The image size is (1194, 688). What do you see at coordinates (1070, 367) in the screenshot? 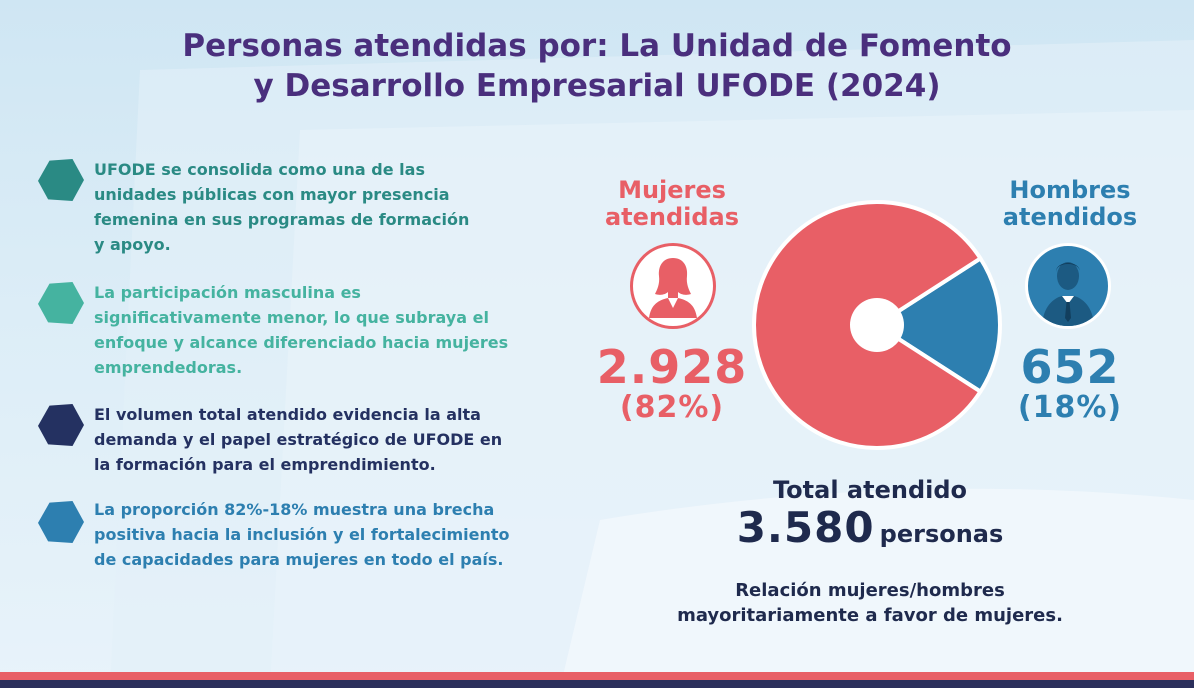
I see `hombres-value: 652` at bounding box center [1070, 367].